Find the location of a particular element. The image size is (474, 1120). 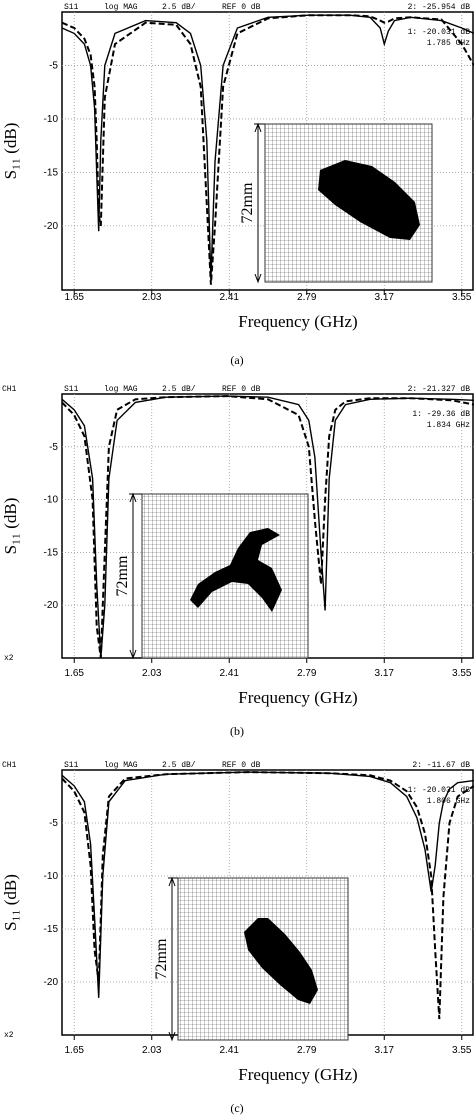

marker-readout: 2: -11.67 dB is located at coordinates (441, 765).